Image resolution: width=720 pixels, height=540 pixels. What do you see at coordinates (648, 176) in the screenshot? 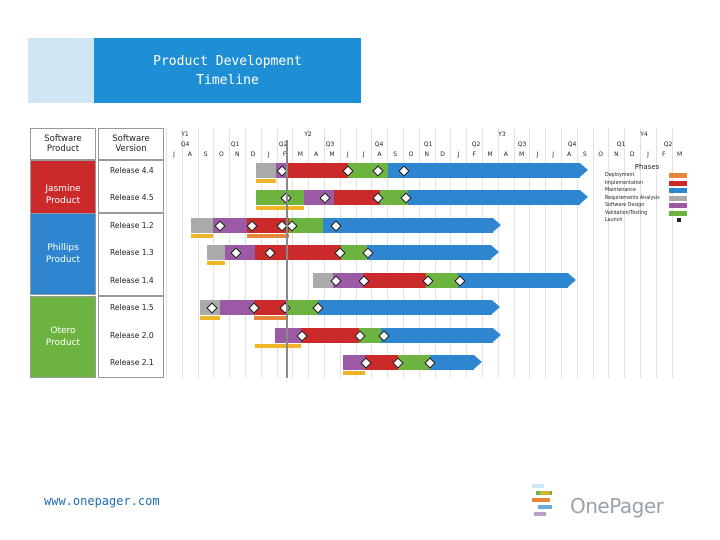
I see `legend-item: Deployment` at bounding box center [648, 176].